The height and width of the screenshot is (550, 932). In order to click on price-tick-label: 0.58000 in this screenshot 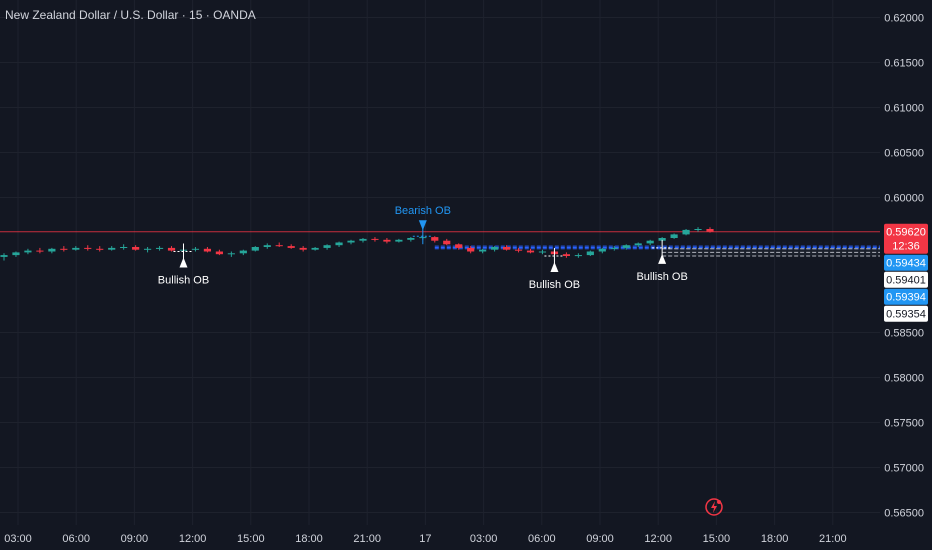, I will do `click(904, 379)`.